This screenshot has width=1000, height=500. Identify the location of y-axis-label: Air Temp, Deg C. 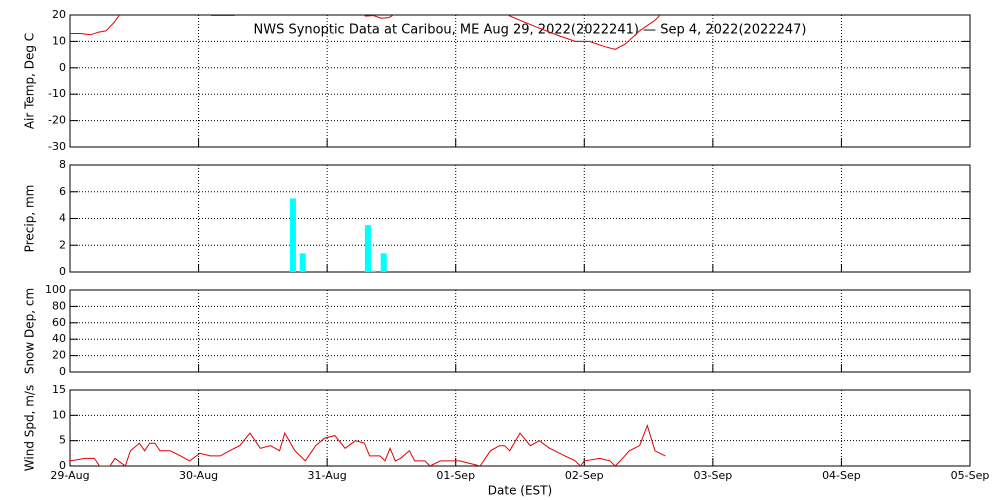
(30, 81).